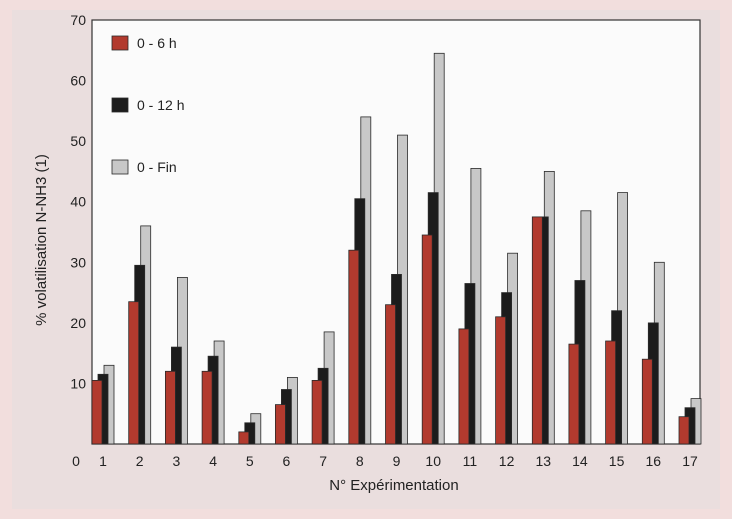 The height and width of the screenshot is (519, 732). Describe the element at coordinates (507, 461) in the screenshot. I see `x-tick-12: 12` at that location.